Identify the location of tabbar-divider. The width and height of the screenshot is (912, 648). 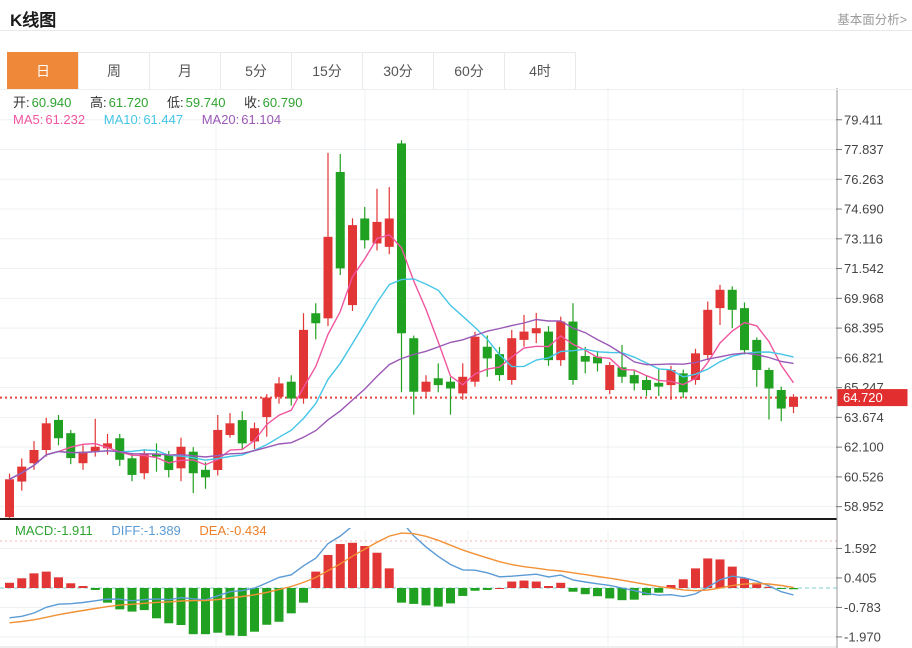
(456, 89).